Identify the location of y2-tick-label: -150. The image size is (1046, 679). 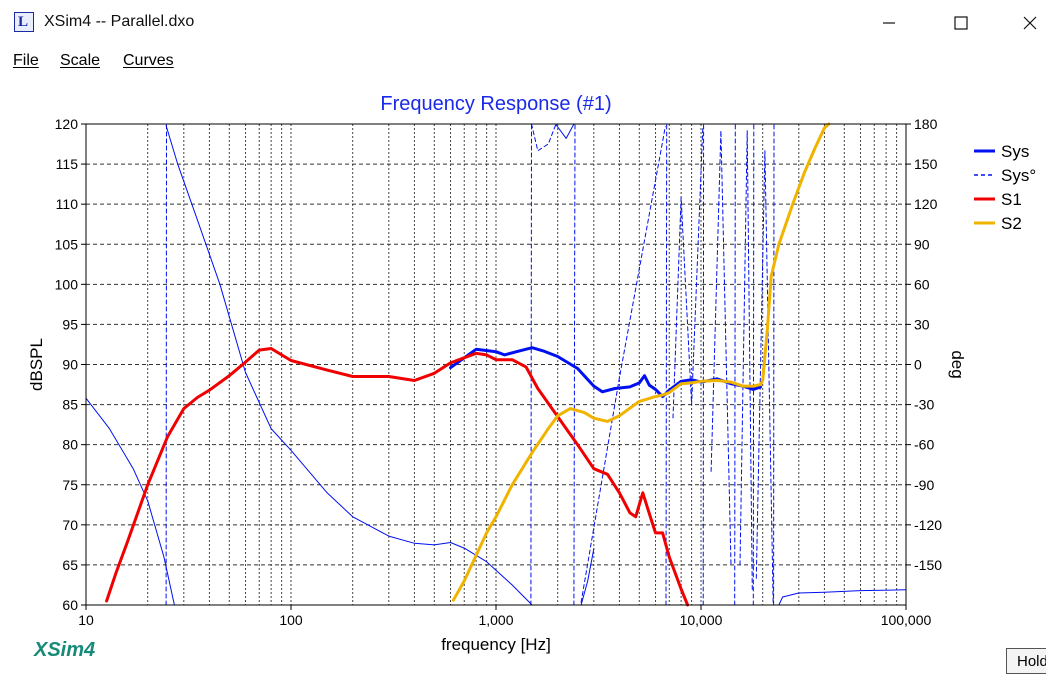
(928, 565).